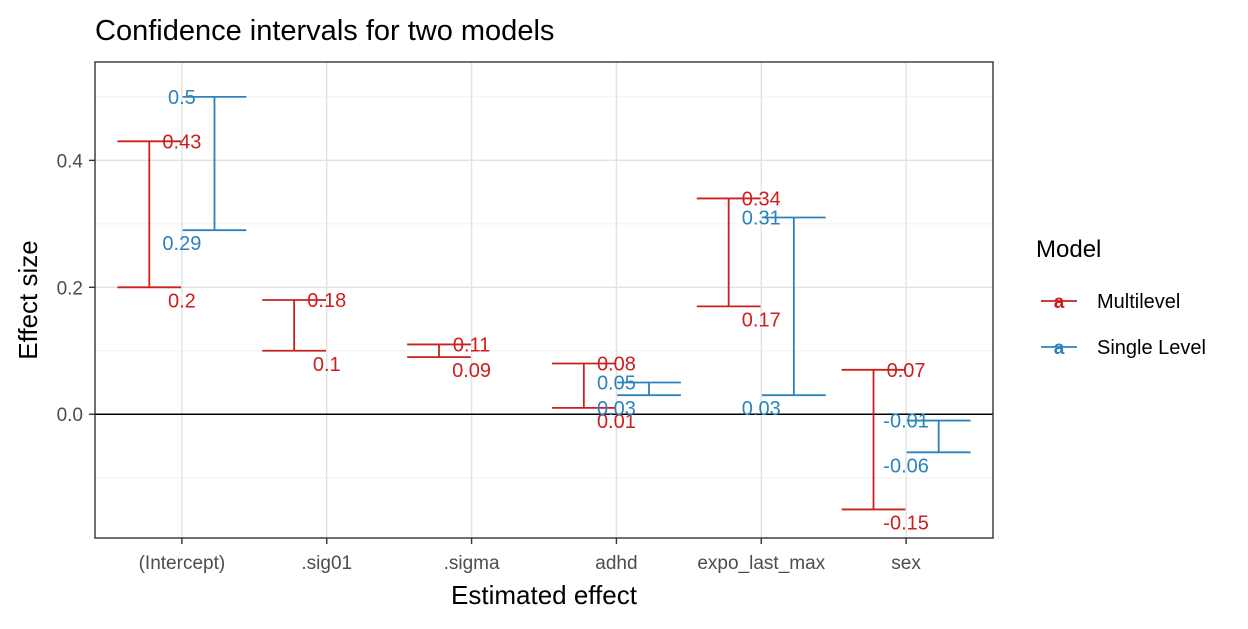  Describe the element at coordinates (1068, 249) in the screenshot. I see `legend-title: Model` at that location.